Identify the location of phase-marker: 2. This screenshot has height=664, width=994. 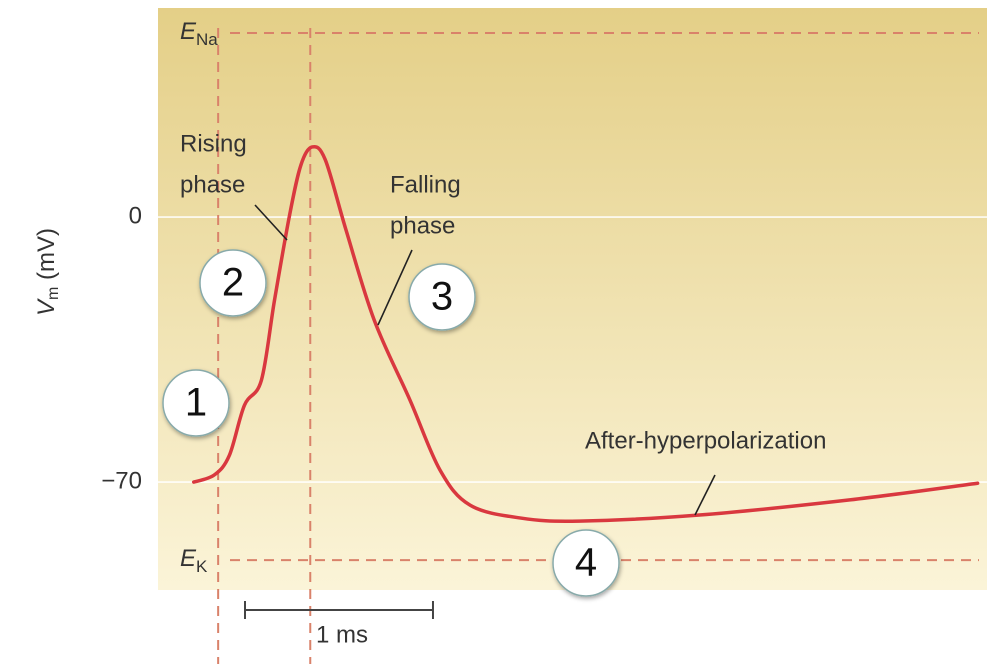
(233, 283).